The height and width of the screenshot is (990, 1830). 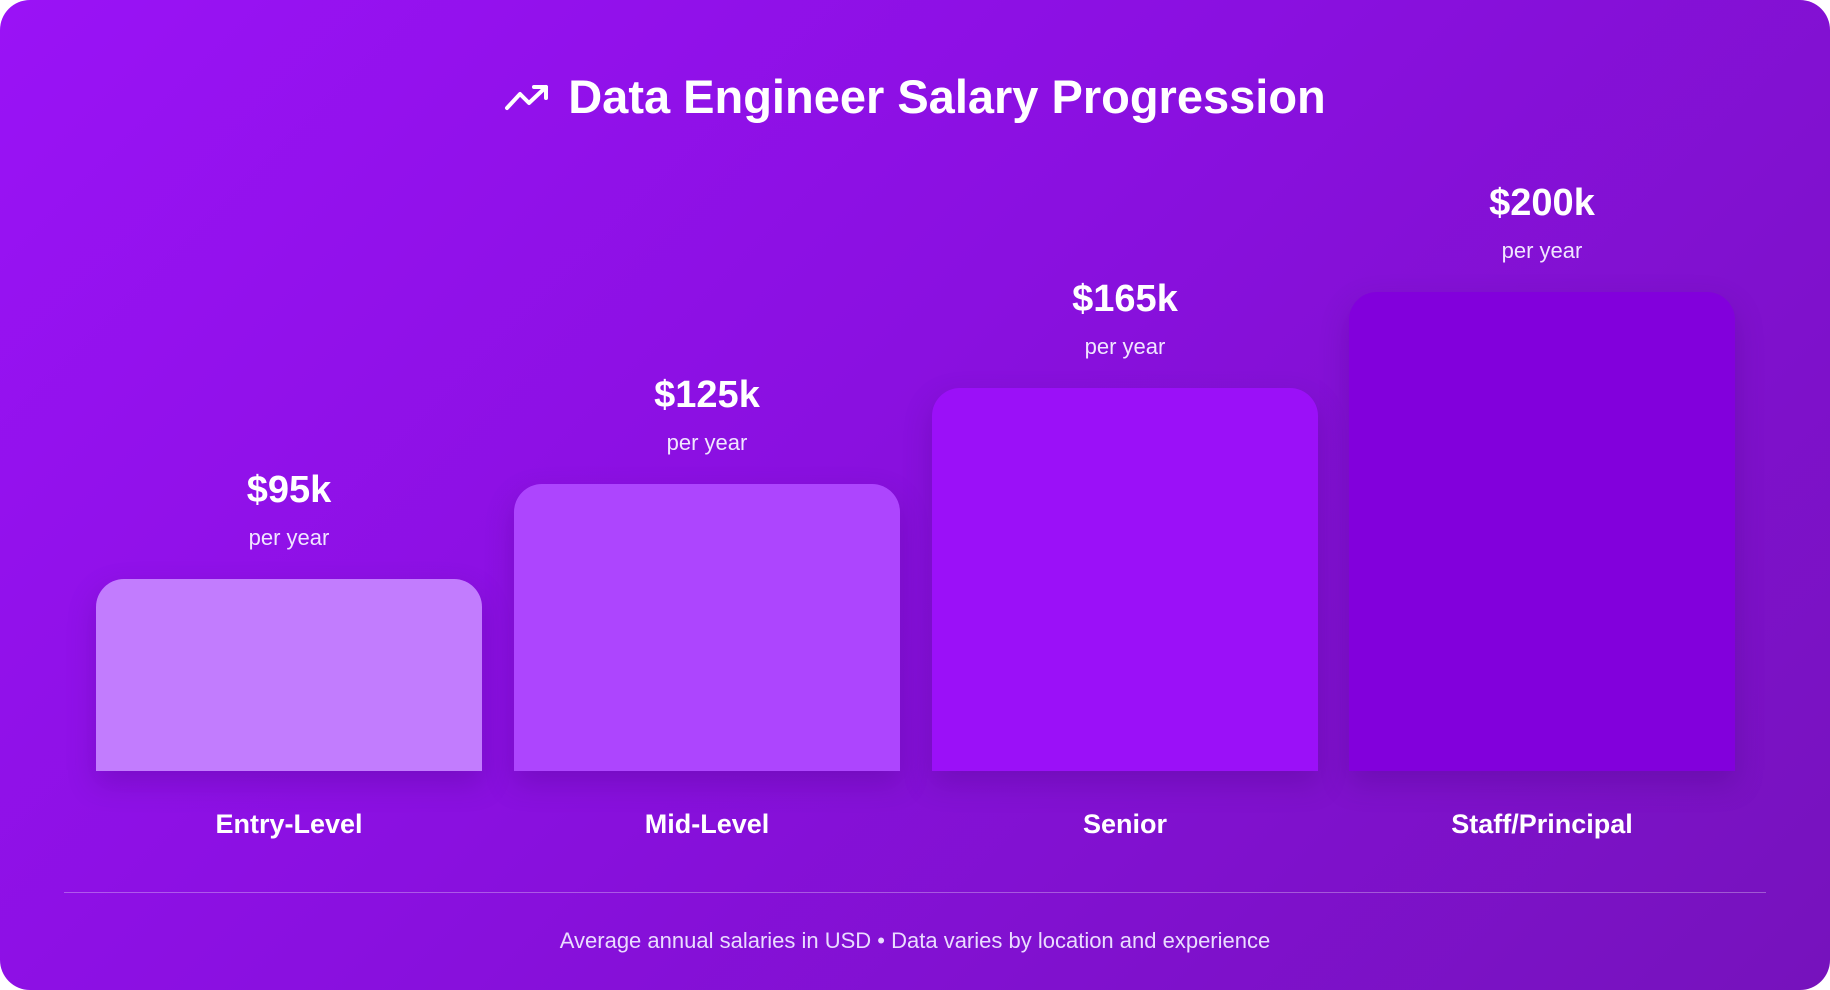 What do you see at coordinates (1125, 824) in the screenshot?
I see `category-label: Senior` at bounding box center [1125, 824].